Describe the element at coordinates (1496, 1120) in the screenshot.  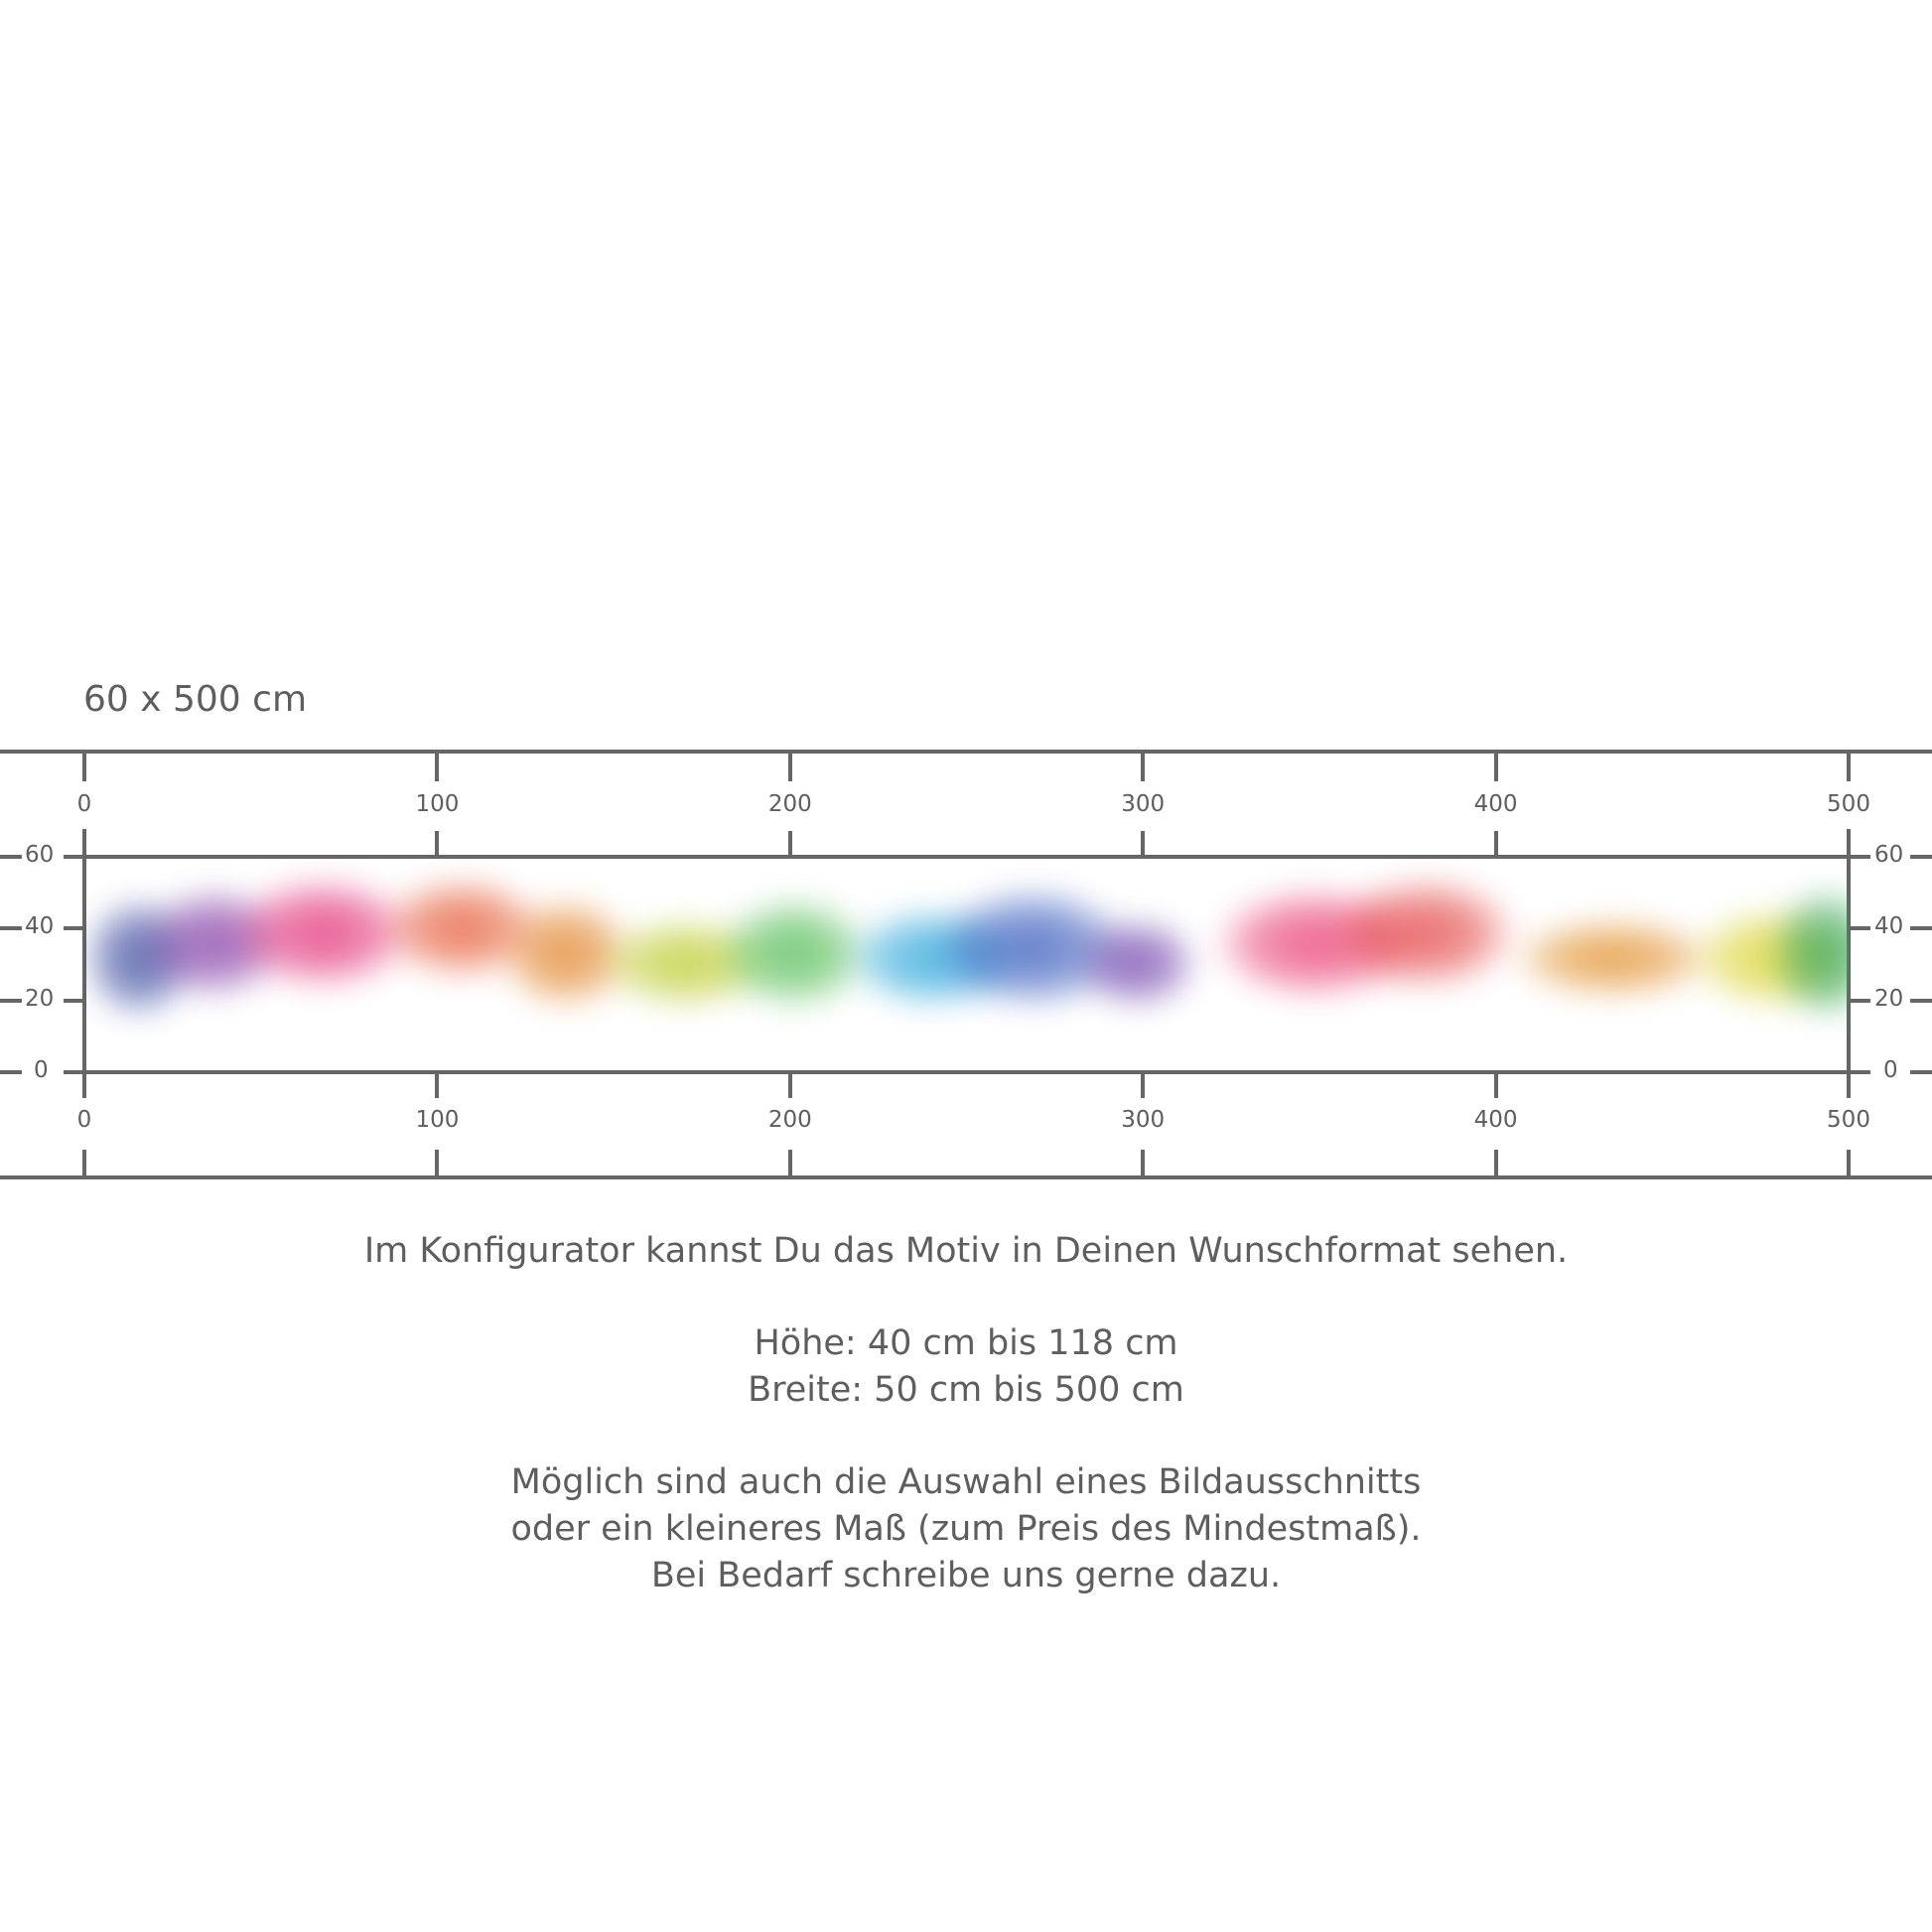
I see `x-tick-label-bottom: 400` at that location.